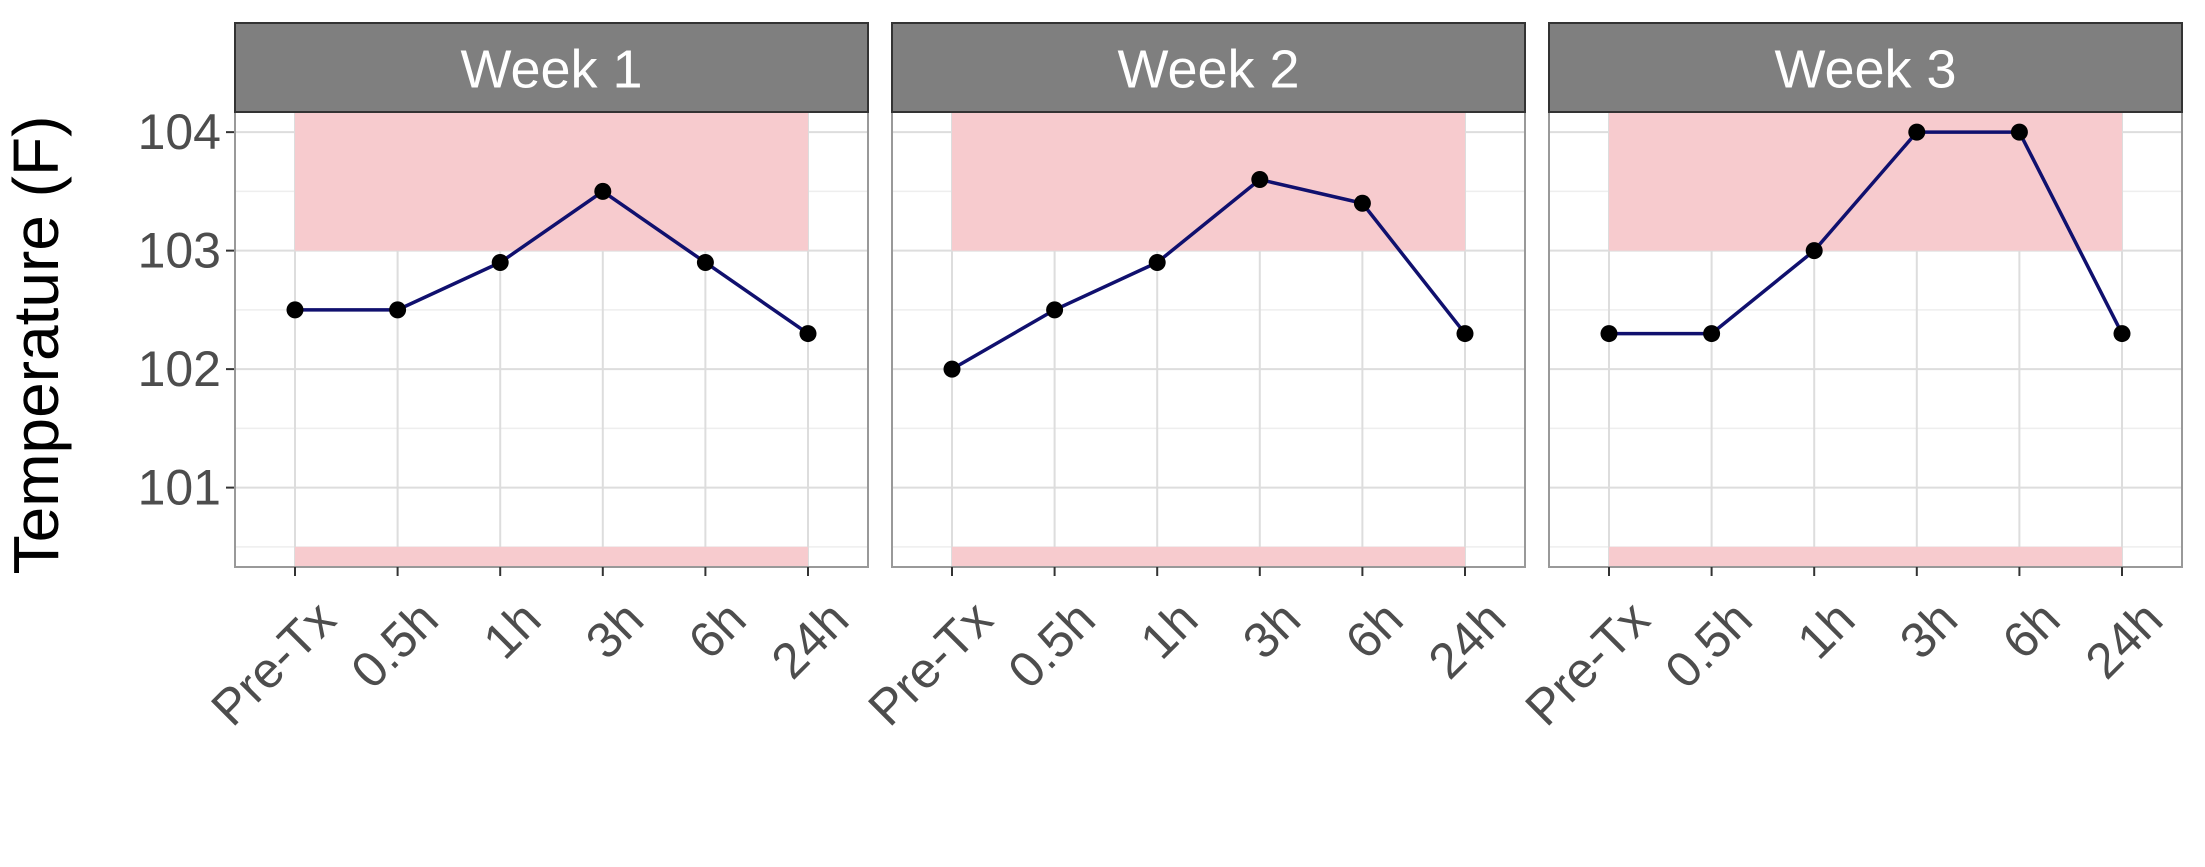 This screenshot has height=867, width=2205. Describe the element at coordinates (179, 369) in the screenshot. I see `y-tick-label: 102` at that location.